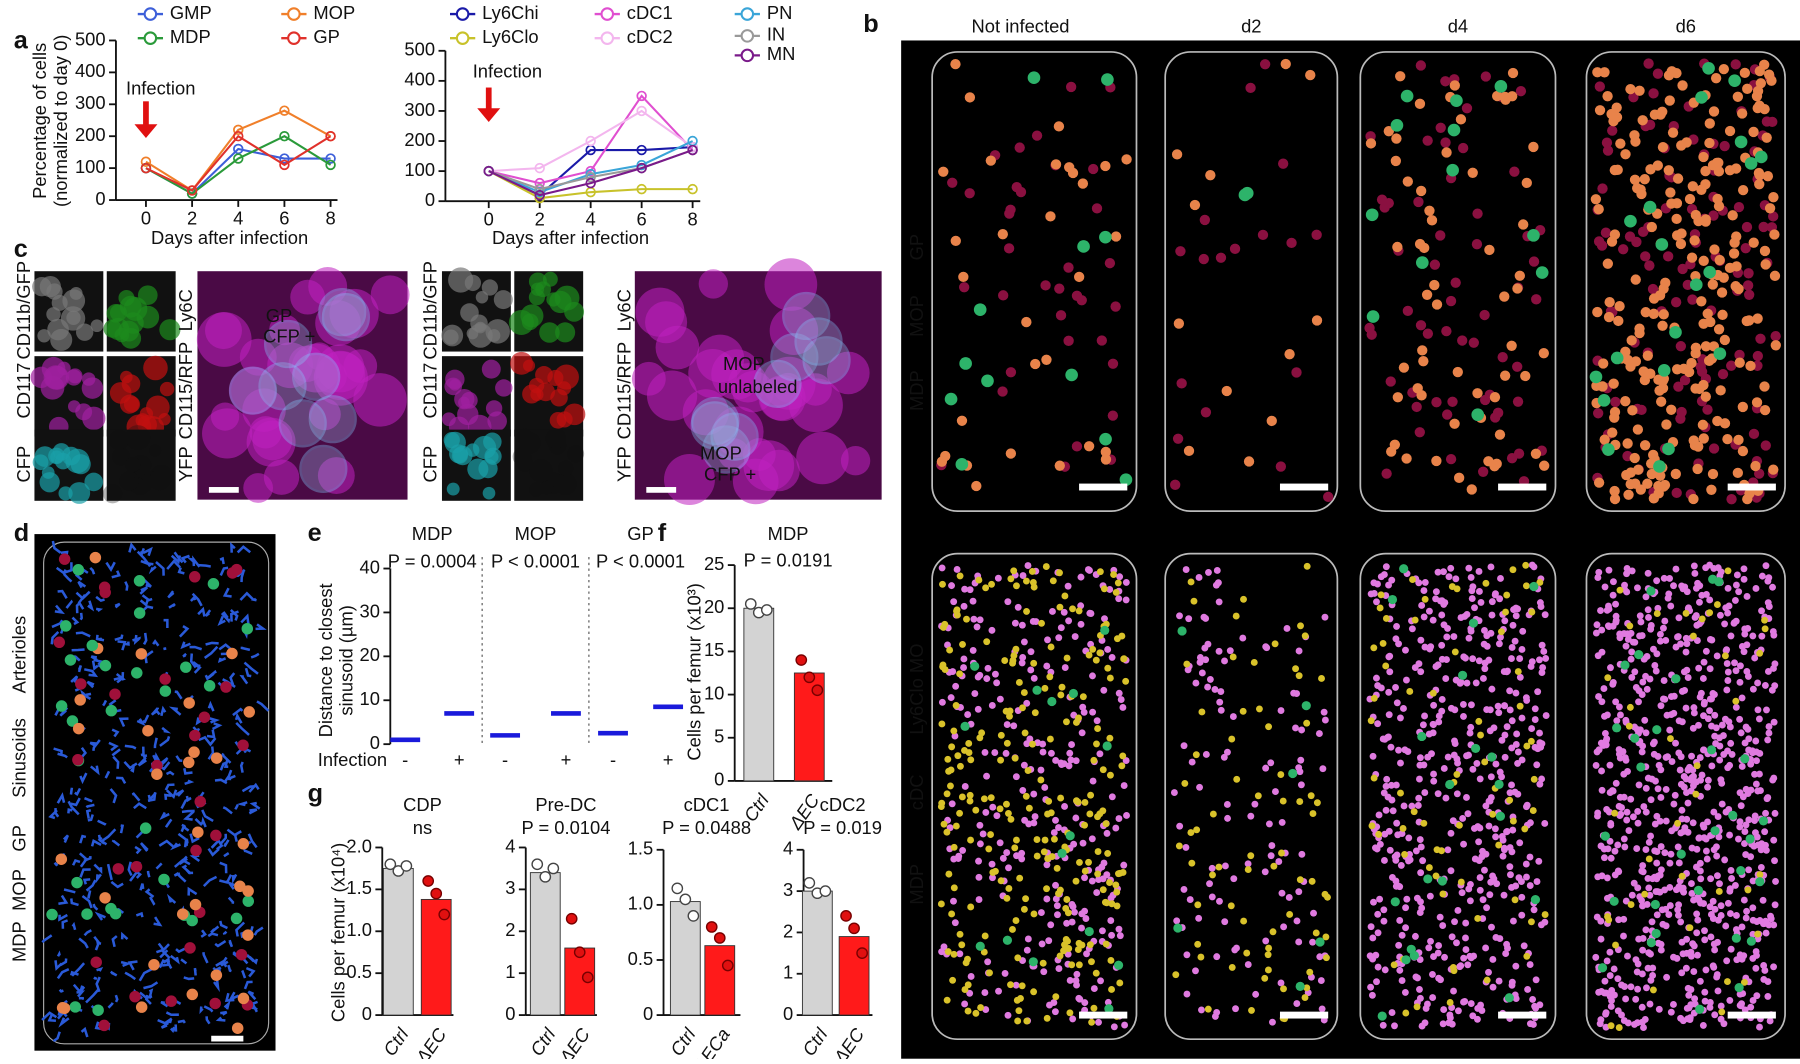 The image size is (1800, 1064). Describe the element at coordinates (185, 391) in the screenshot. I see `channel-label: CD115/RFP` at that location.